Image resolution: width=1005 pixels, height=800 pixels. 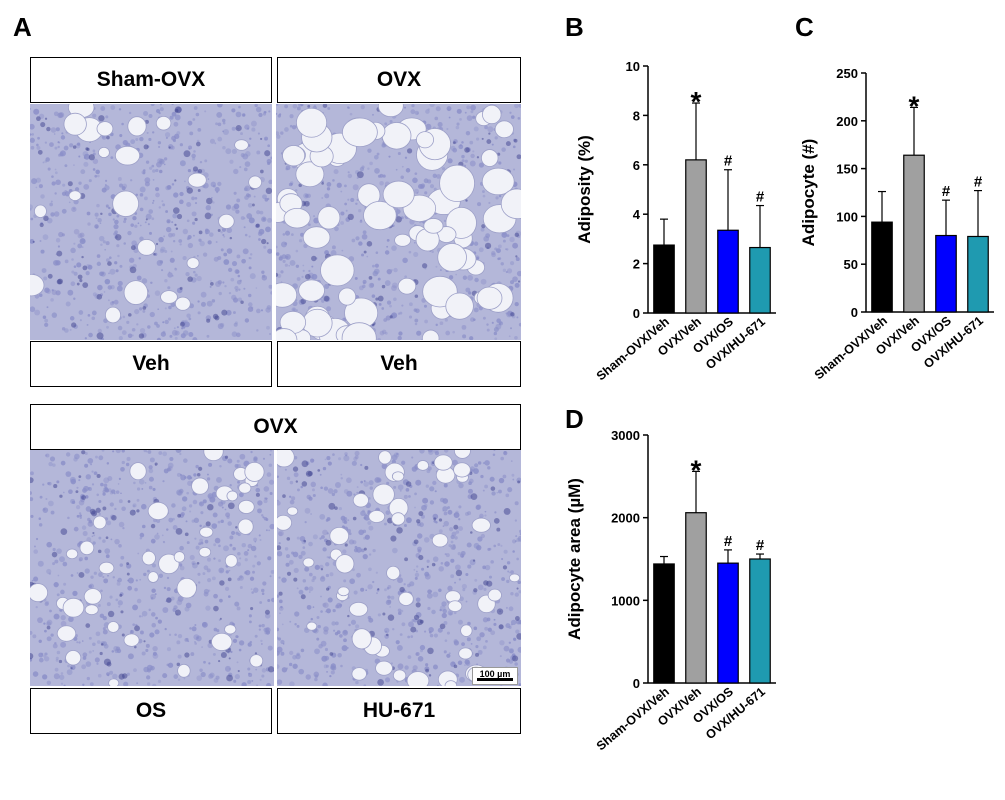 What do you see at coordinates (847, 216) in the screenshot?
I see `y-tick-label: 100` at bounding box center [847, 216].